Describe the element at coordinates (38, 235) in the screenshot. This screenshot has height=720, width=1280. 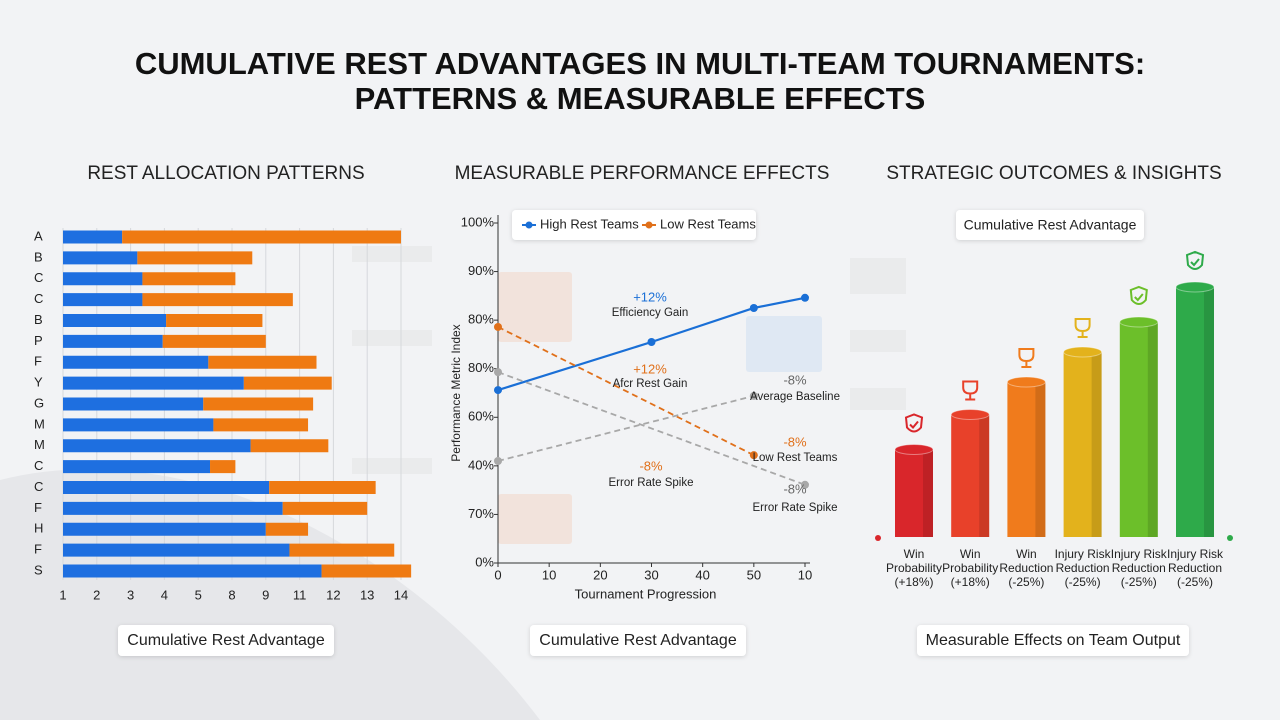
I see `y-tick-label: A` at that location.